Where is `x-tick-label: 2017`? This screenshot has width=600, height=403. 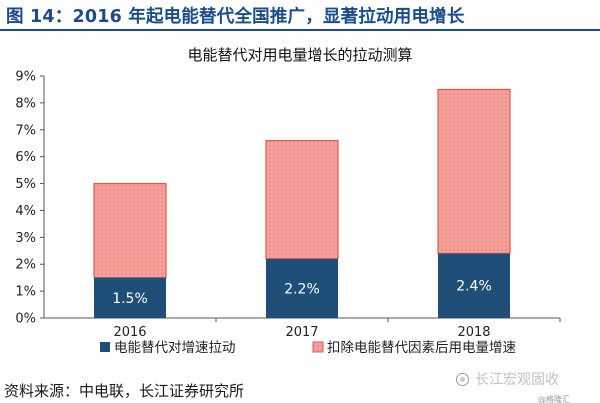 x-tick-label: 2017 is located at coordinates (301, 332).